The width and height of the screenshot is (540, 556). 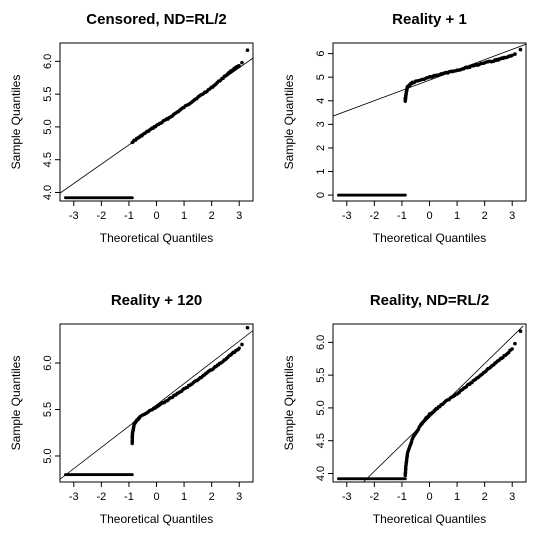 What do you see at coordinates (321, 171) in the screenshot?
I see `y-tick-label: 1` at bounding box center [321, 171].